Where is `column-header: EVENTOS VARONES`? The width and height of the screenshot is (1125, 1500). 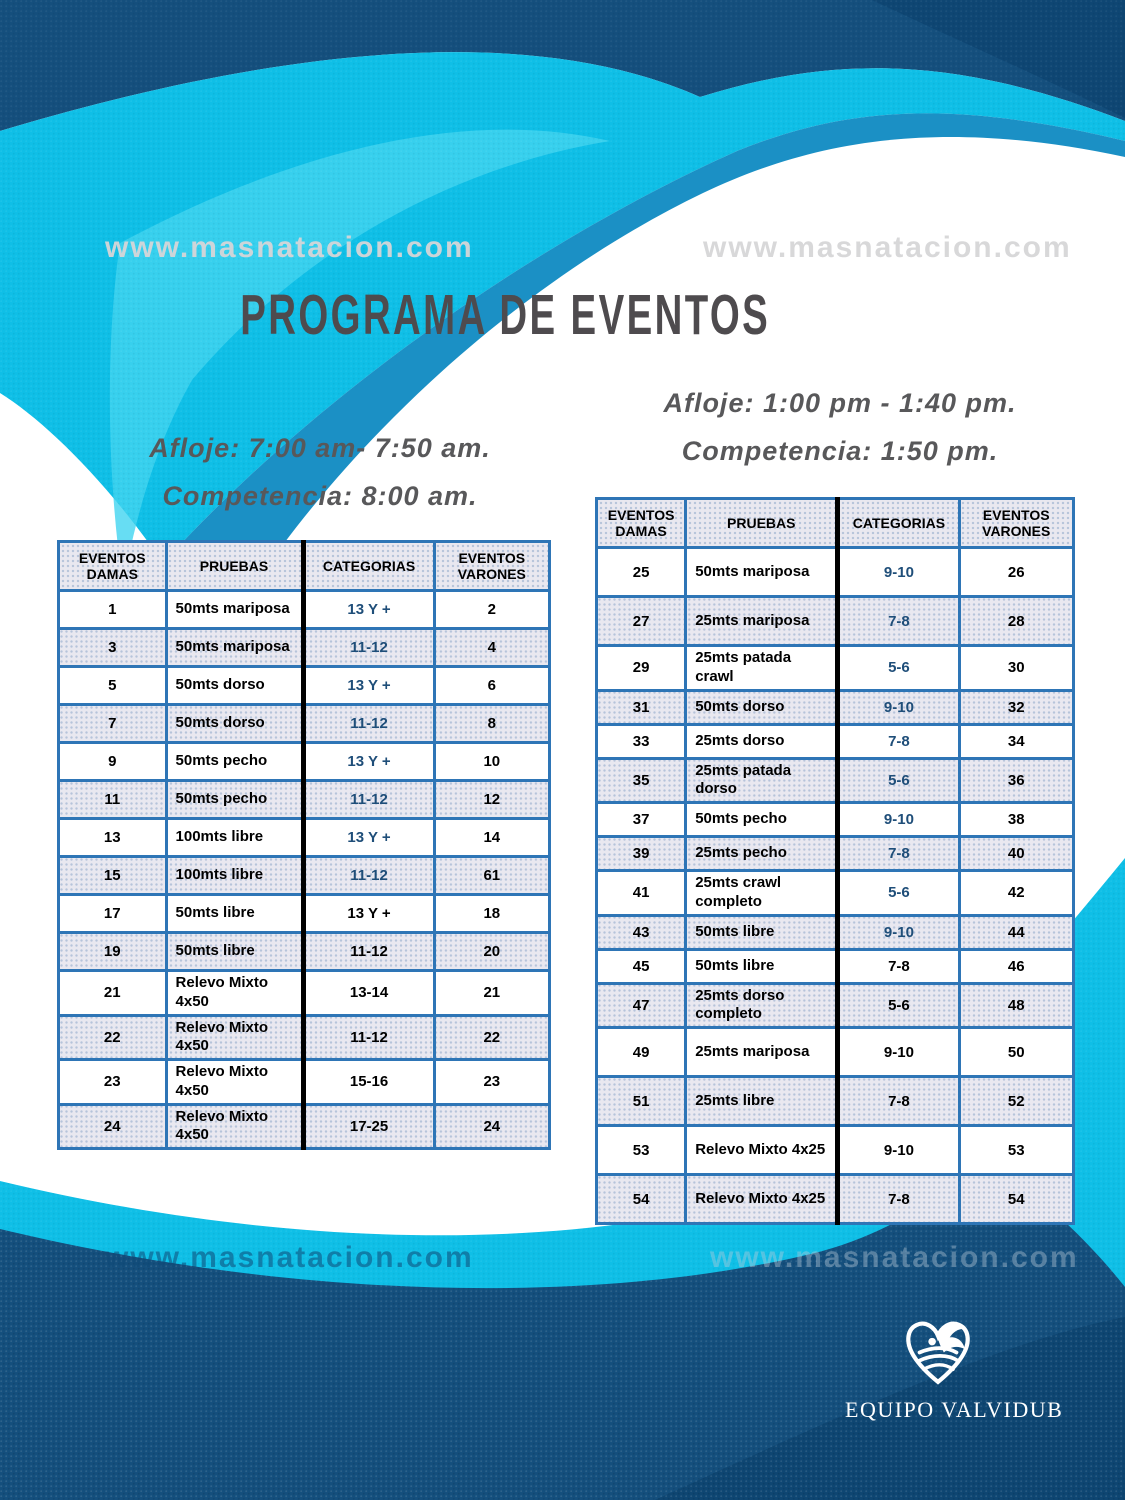 column-header: EVENTOS VARONES is located at coordinates (492, 566).